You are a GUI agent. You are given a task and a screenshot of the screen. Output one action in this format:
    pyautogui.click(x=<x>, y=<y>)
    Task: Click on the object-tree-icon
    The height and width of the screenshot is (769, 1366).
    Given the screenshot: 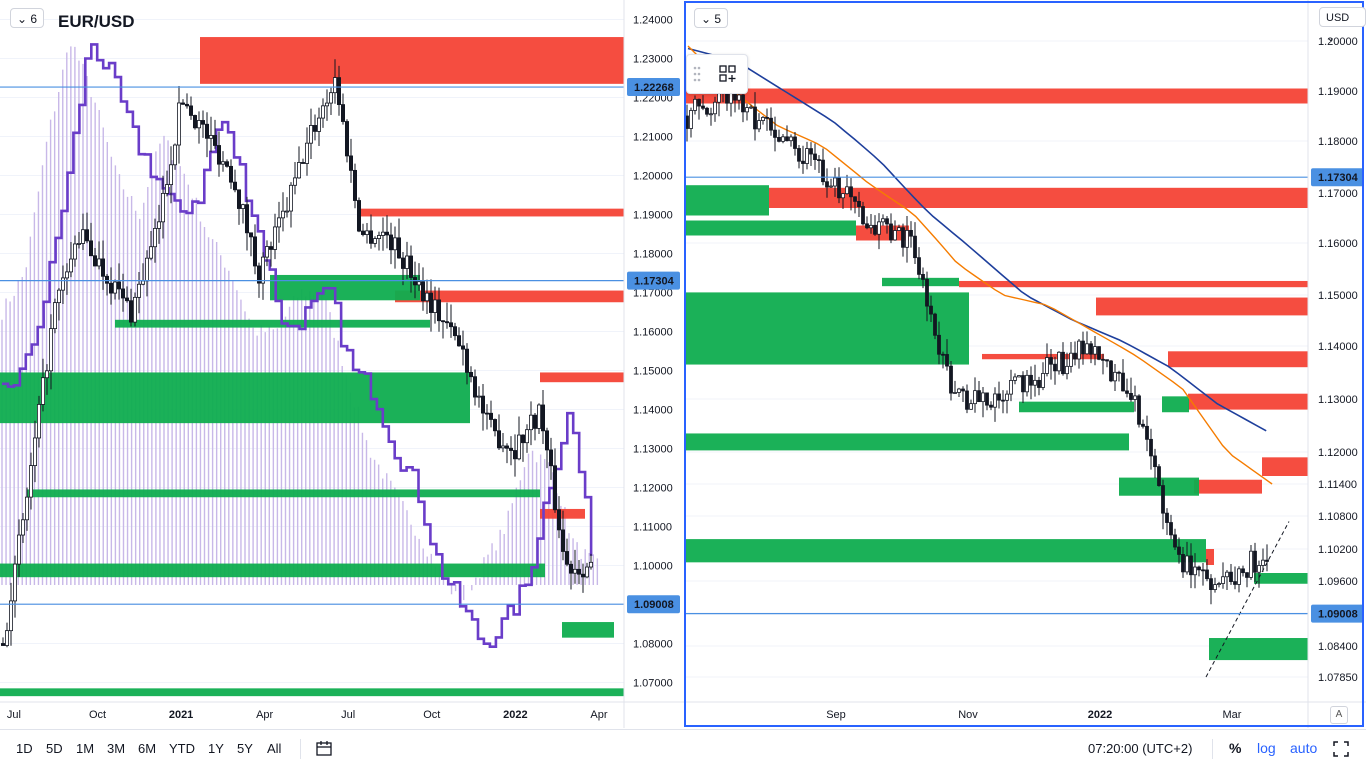 What is the action you would take?
    pyautogui.click(x=727, y=73)
    